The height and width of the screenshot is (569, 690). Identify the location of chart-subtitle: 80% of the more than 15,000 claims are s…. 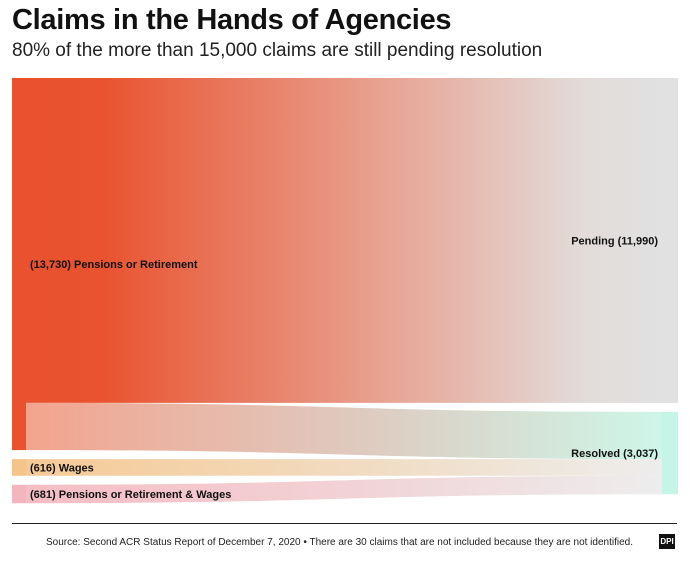
(277, 50).